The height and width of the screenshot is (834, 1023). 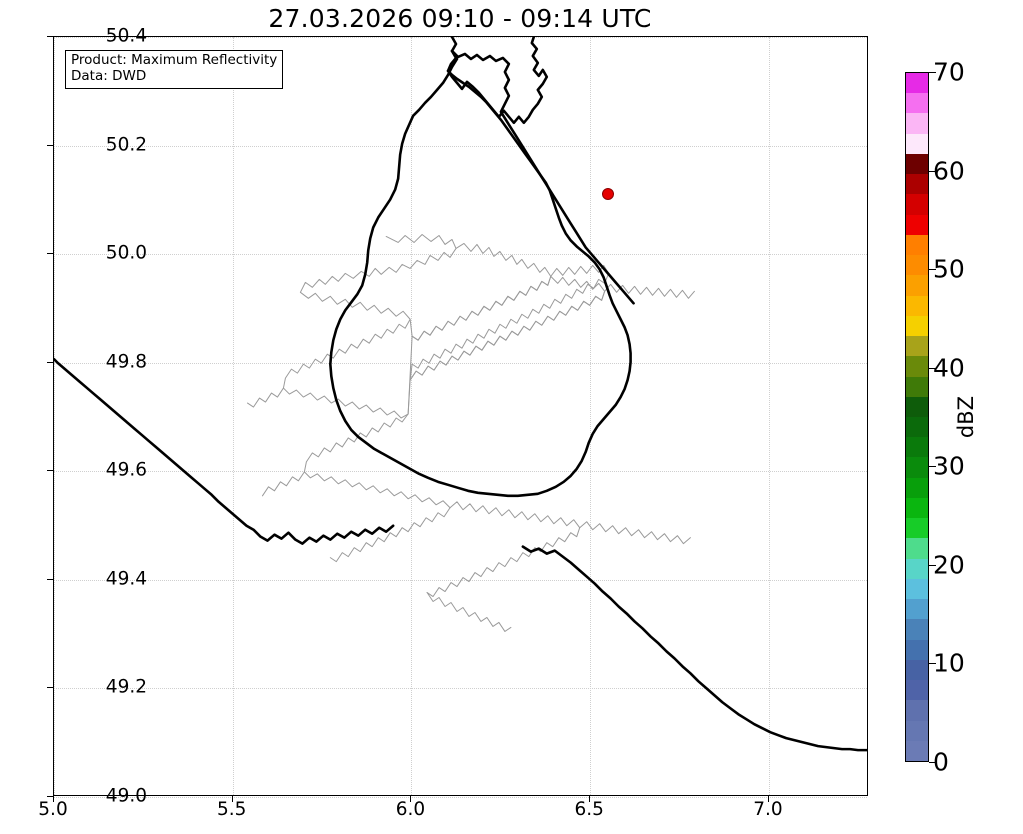 What do you see at coordinates (966, 417) in the screenshot?
I see `colorbar-label: dBZ` at bounding box center [966, 417].